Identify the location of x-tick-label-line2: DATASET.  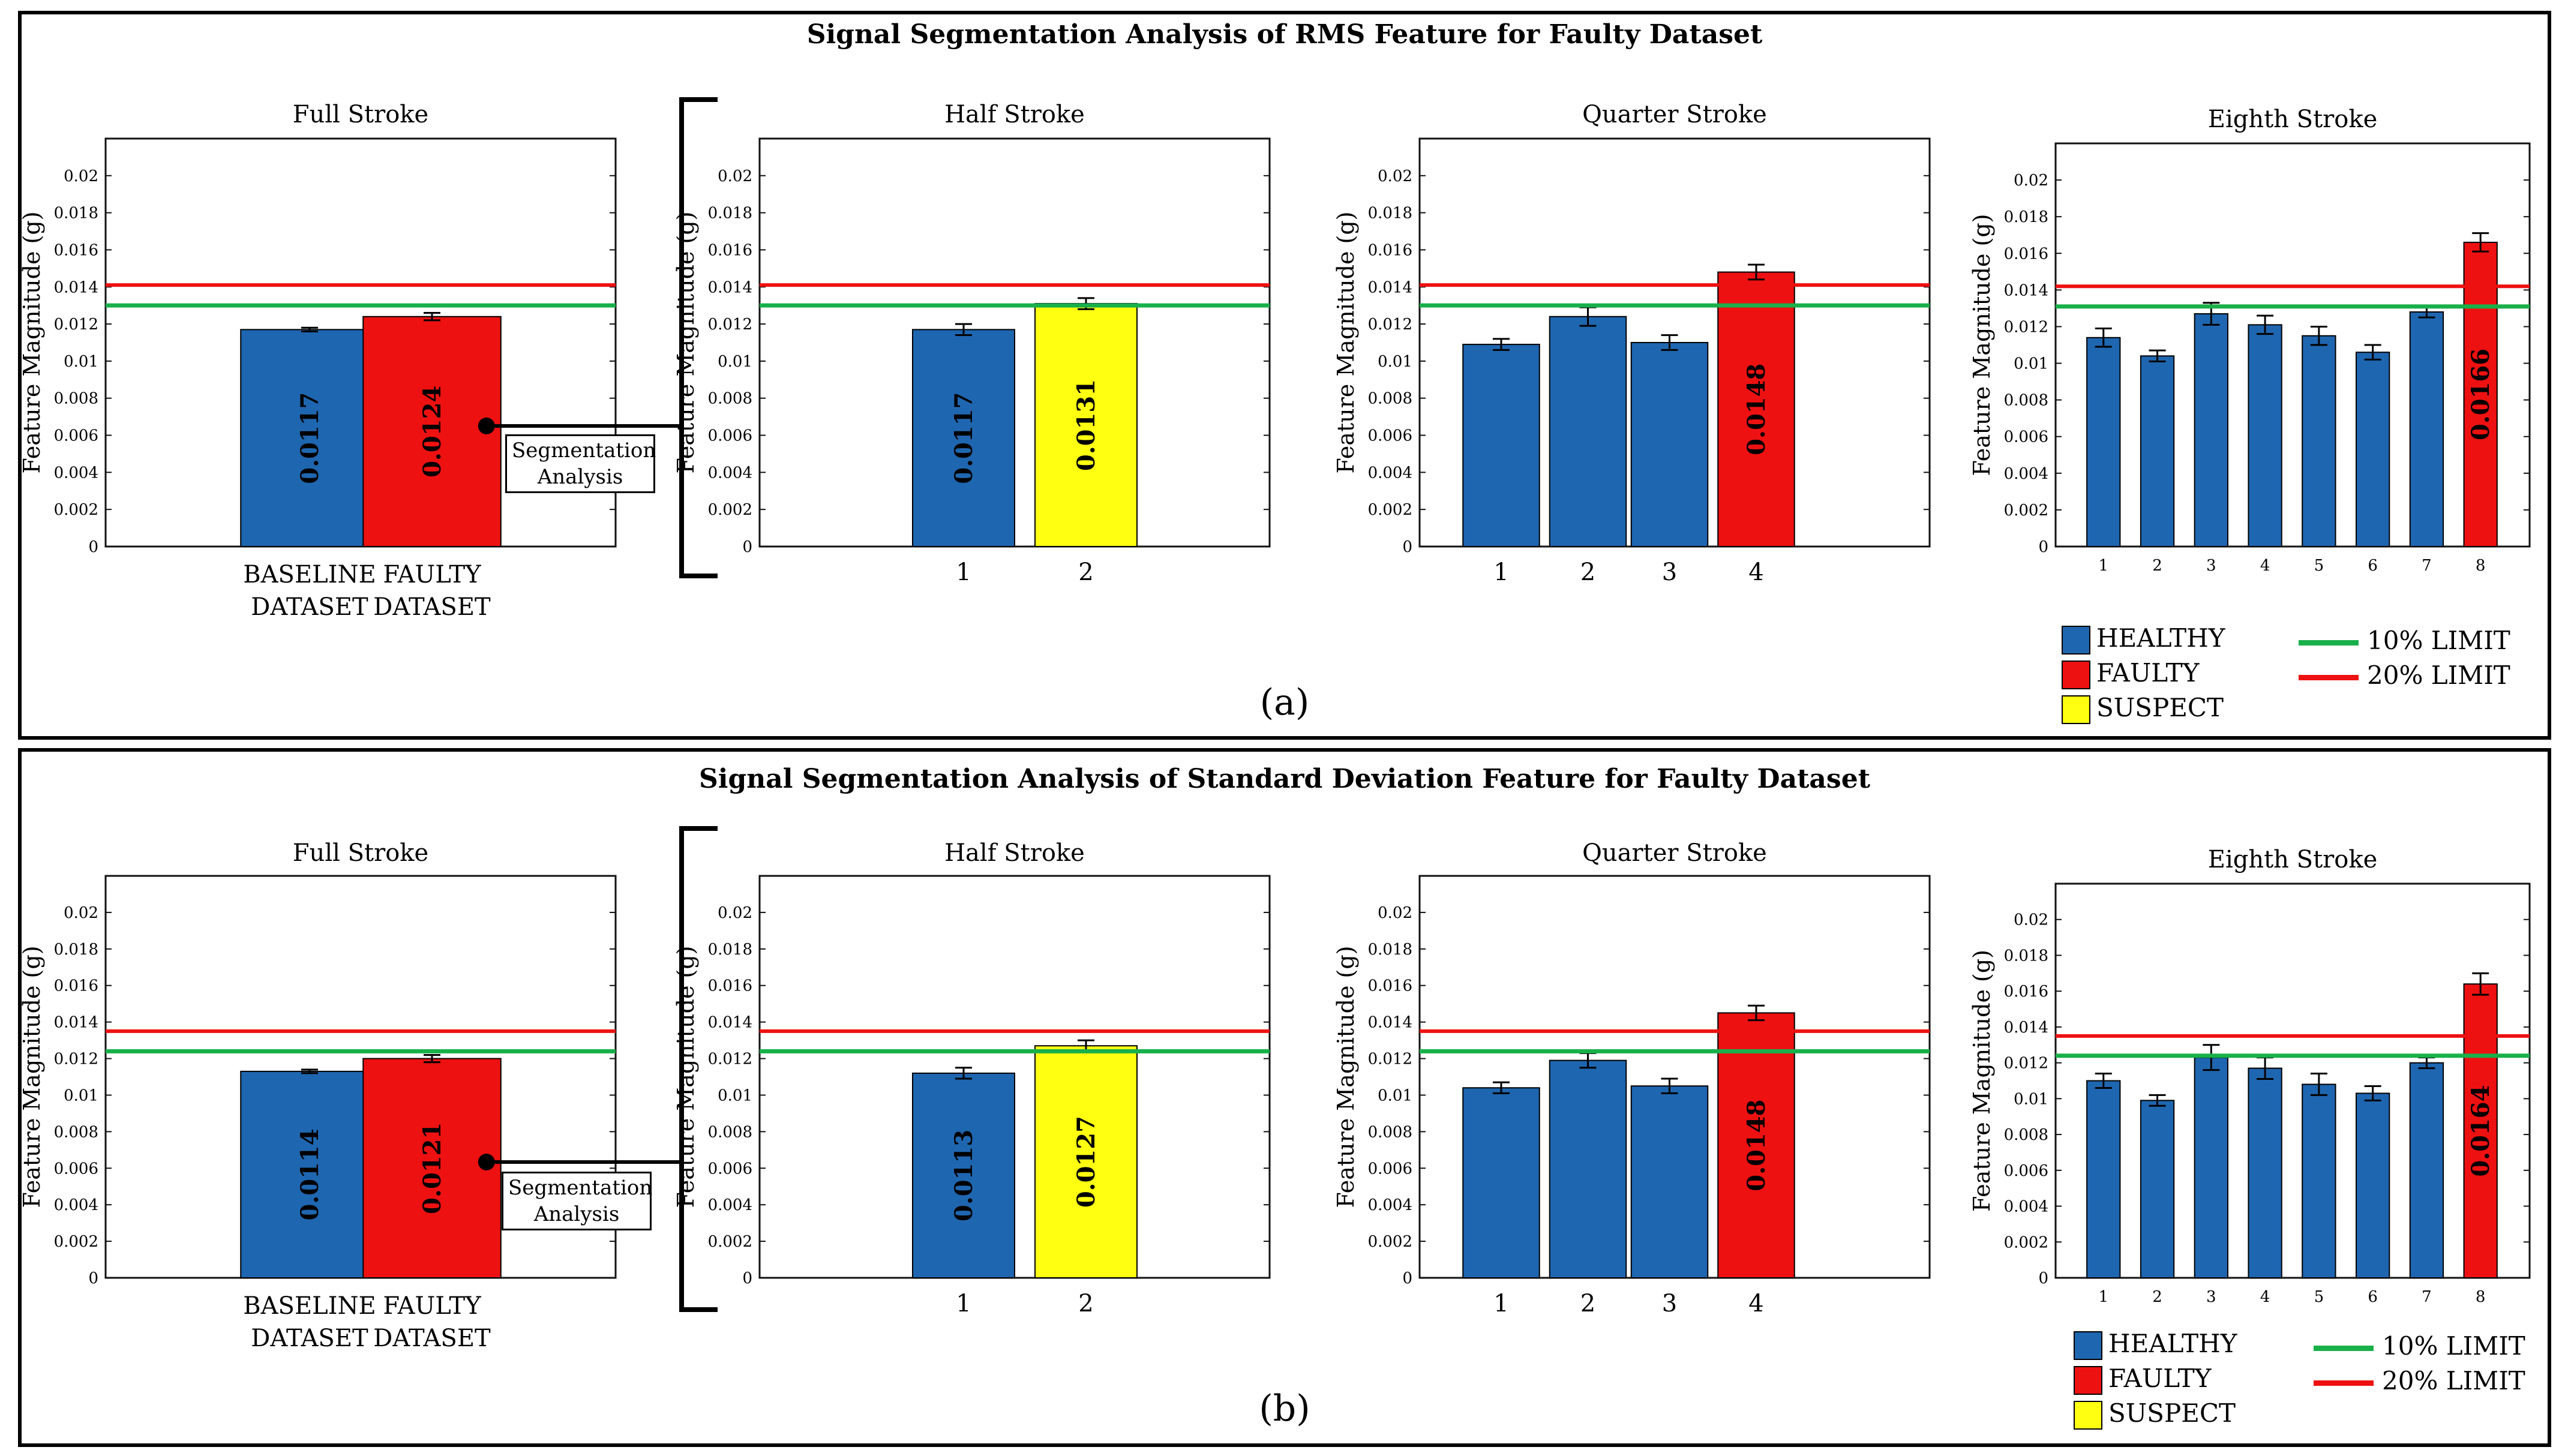
(432, 607).